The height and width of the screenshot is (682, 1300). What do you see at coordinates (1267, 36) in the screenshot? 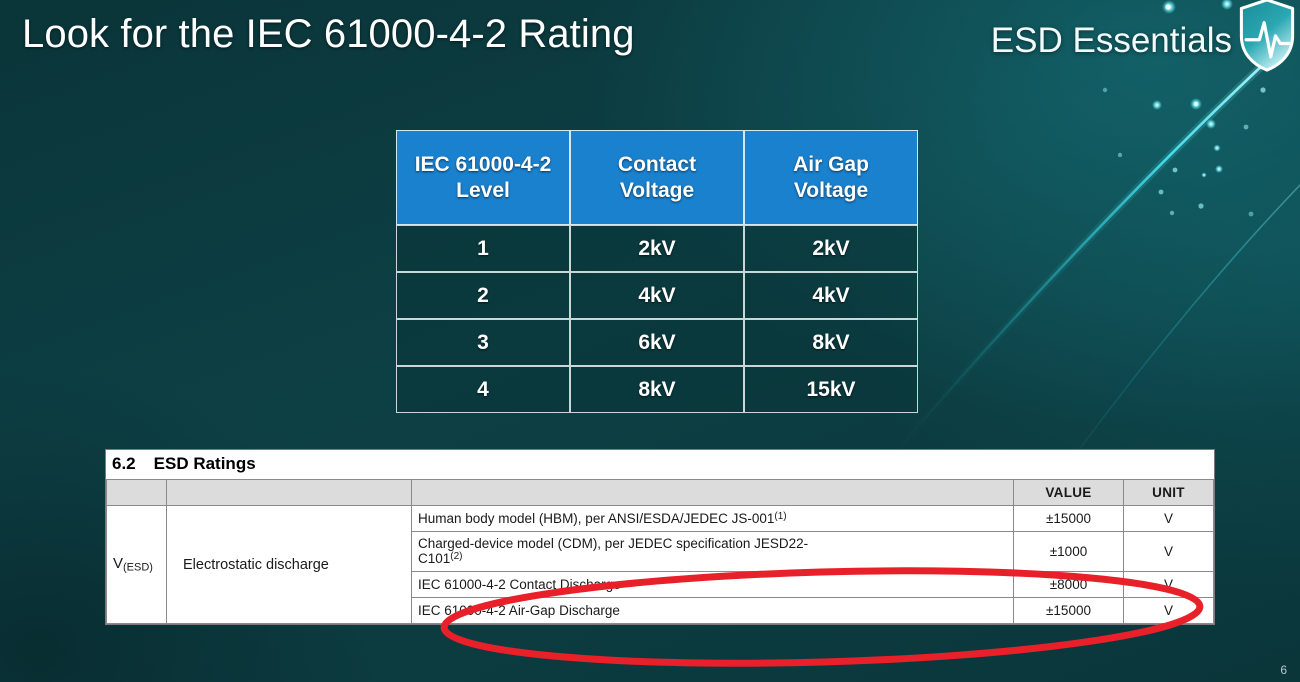
I see `shield-pulse-icon` at bounding box center [1267, 36].